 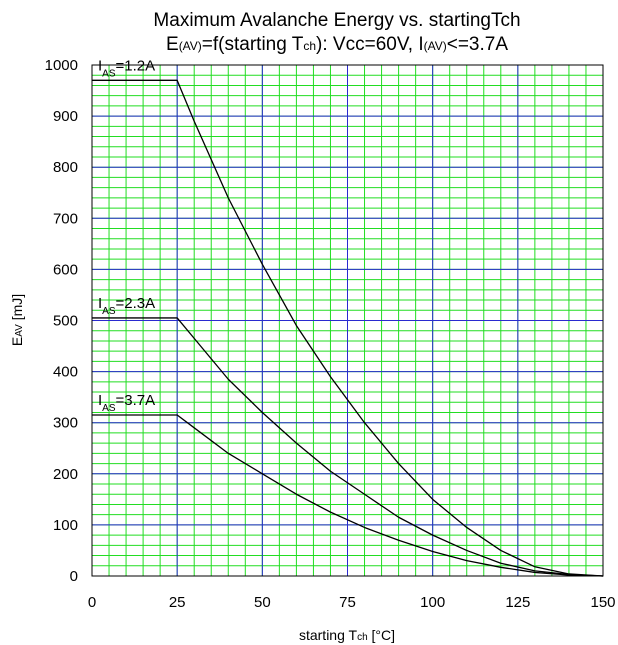 What do you see at coordinates (92, 602) in the screenshot?
I see `x-tick-label: 0` at bounding box center [92, 602].